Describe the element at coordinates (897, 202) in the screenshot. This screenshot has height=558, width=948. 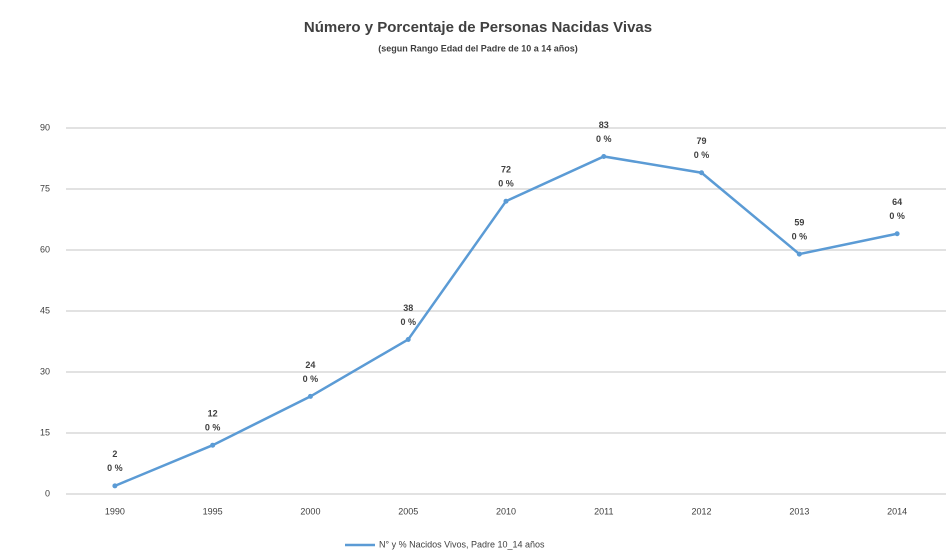
I see `data-label: 64` at that location.